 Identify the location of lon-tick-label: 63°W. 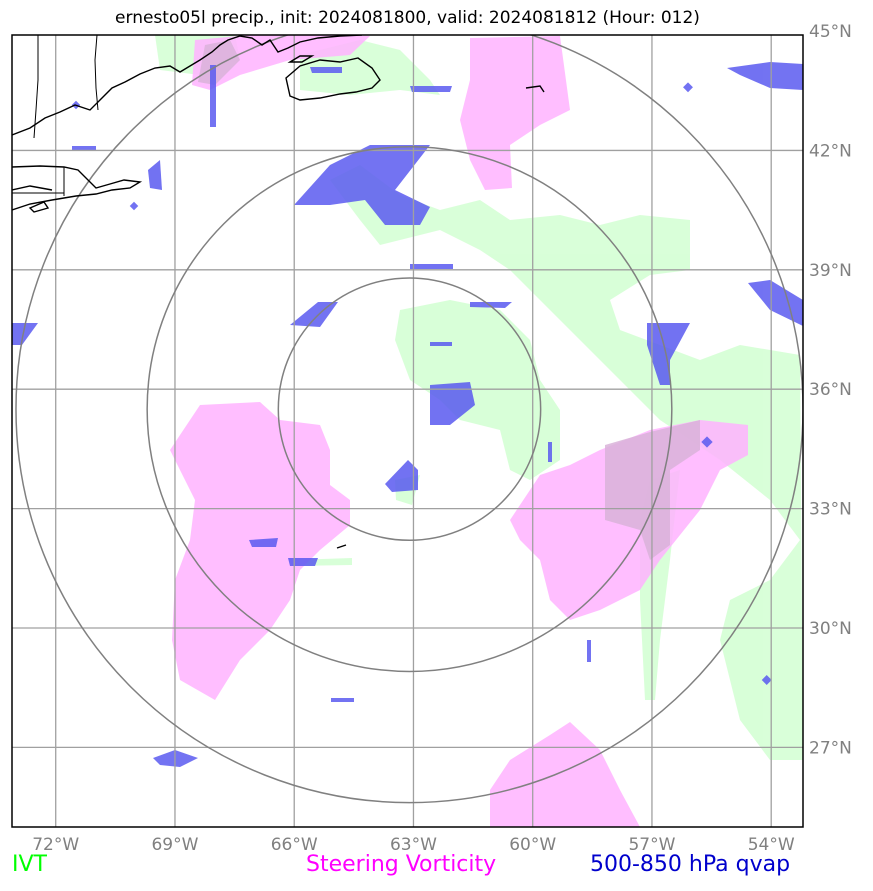
(413, 845).